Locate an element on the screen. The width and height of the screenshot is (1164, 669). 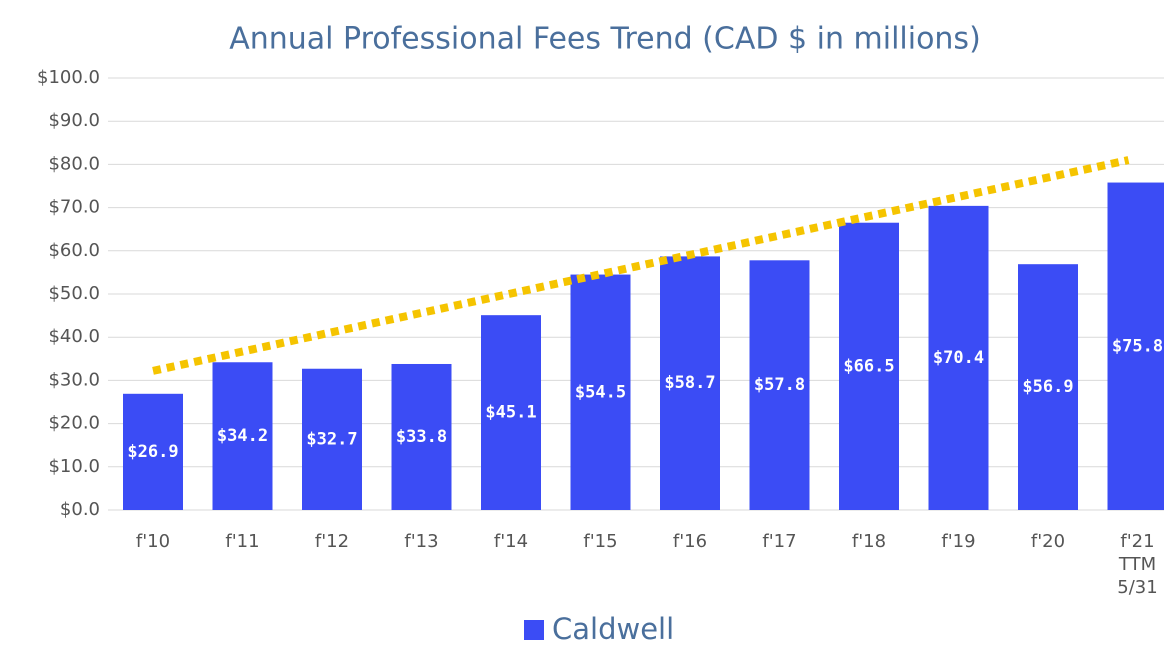
value-label: $54.5 is located at coordinates (600, 392).